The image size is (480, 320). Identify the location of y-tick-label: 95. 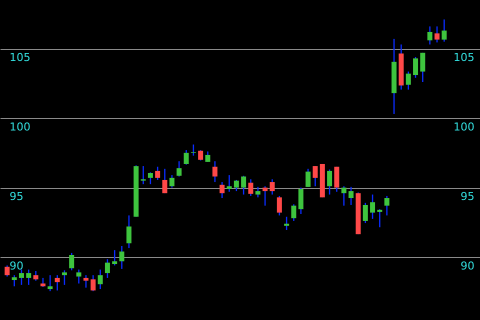
(17, 197).